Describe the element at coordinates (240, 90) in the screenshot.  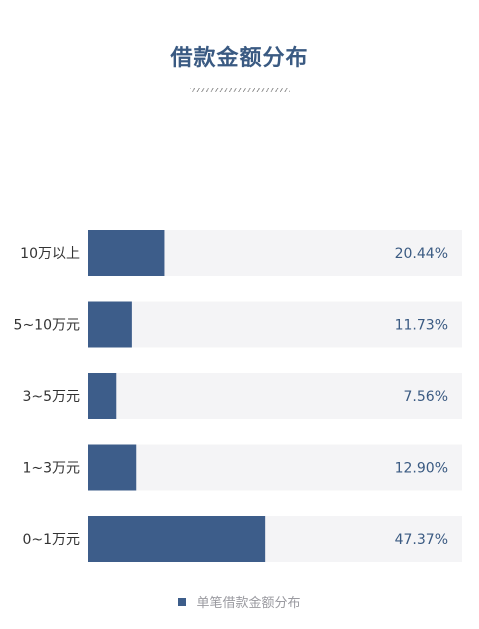
I see `title-divider` at that location.